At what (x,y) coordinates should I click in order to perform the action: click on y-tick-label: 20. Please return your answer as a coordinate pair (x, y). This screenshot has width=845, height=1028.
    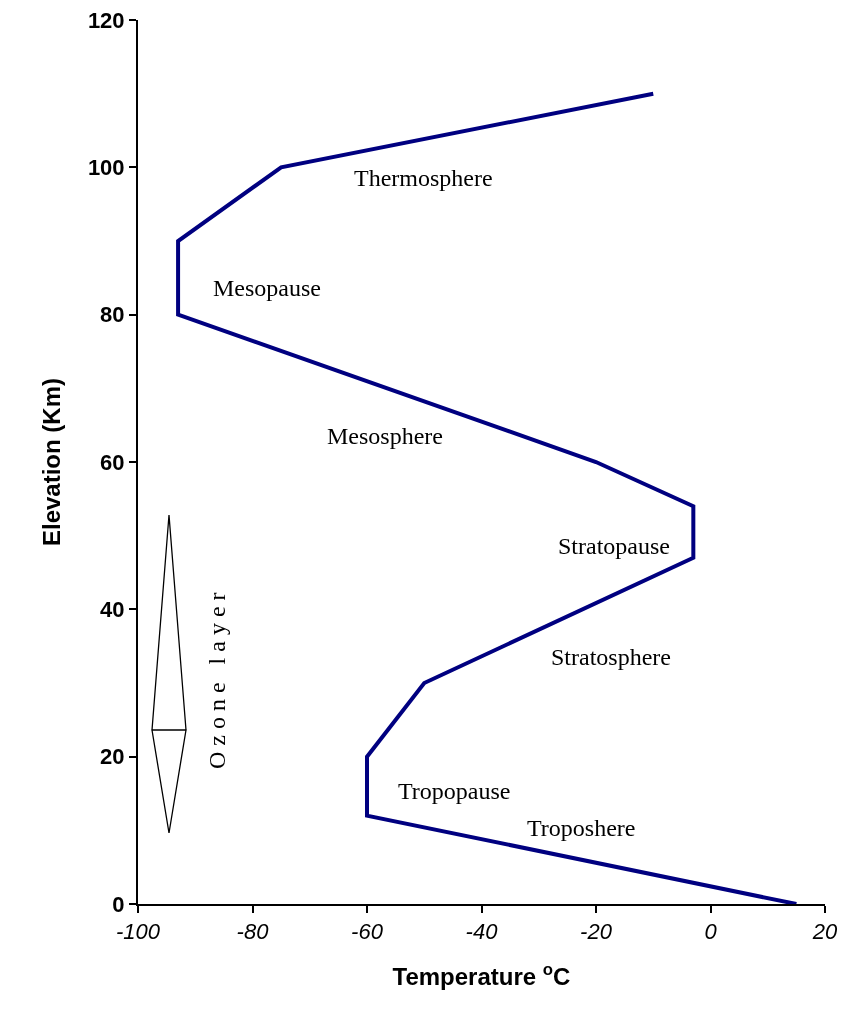
    Looking at the image, I should click on (112, 757).